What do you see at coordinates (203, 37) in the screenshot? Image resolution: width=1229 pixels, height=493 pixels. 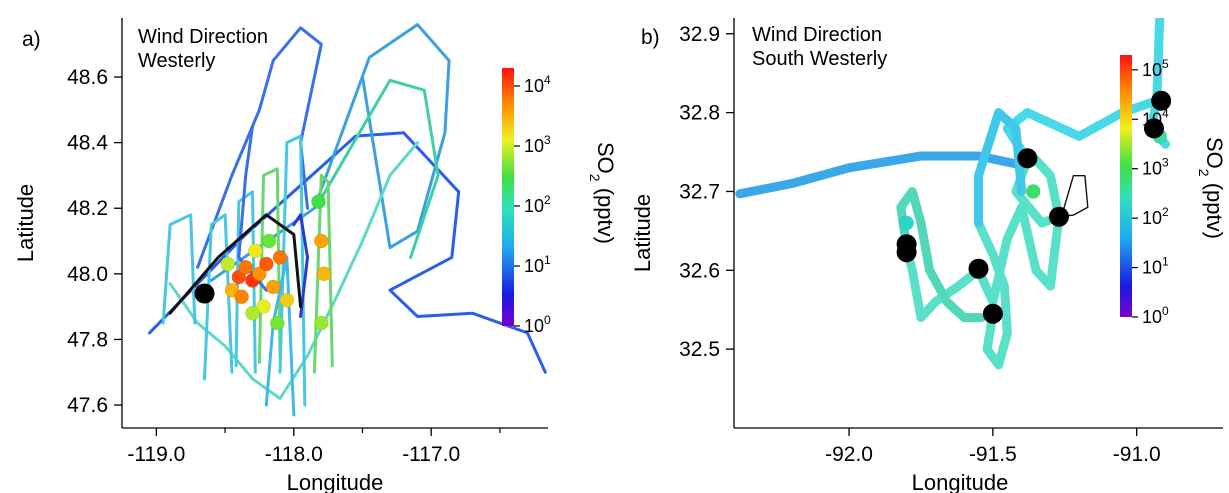 I see `panel-a-annotation-line1: Wind Direction` at bounding box center [203, 37].